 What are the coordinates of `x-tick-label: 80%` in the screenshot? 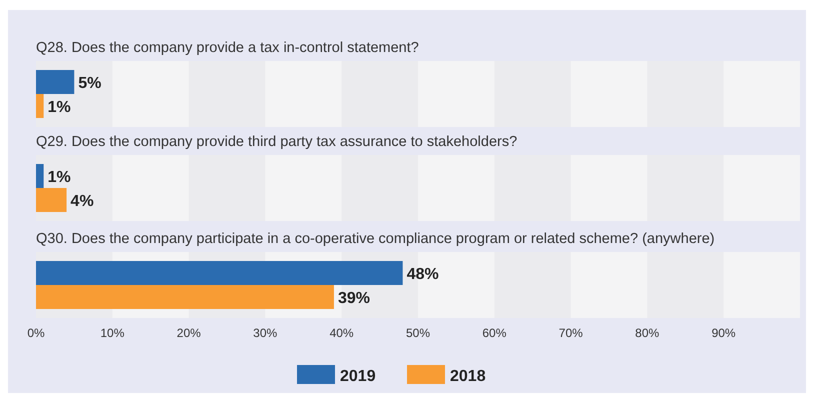 It's located at (647, 333).